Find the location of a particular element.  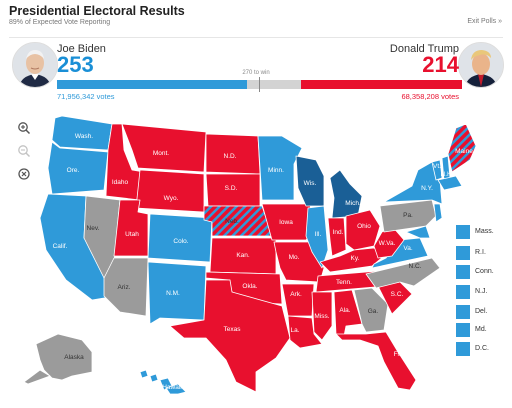

zoom-out-icon is located at coordinates (24, 151).